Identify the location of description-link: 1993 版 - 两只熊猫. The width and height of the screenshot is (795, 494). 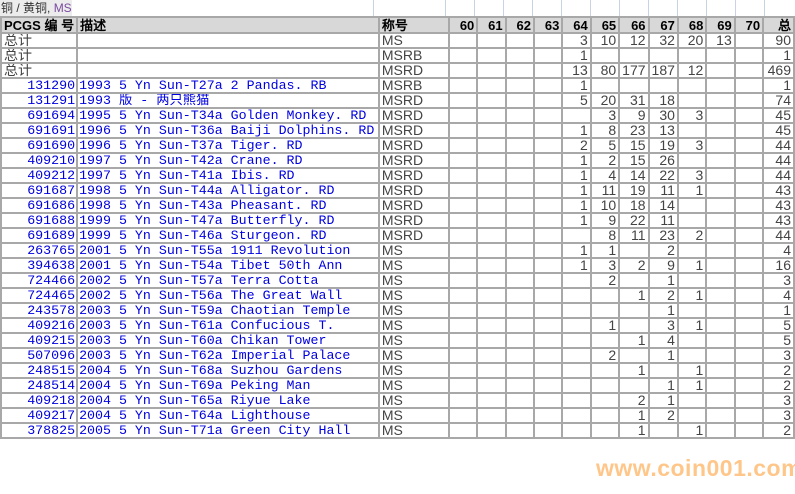
(228, 100).